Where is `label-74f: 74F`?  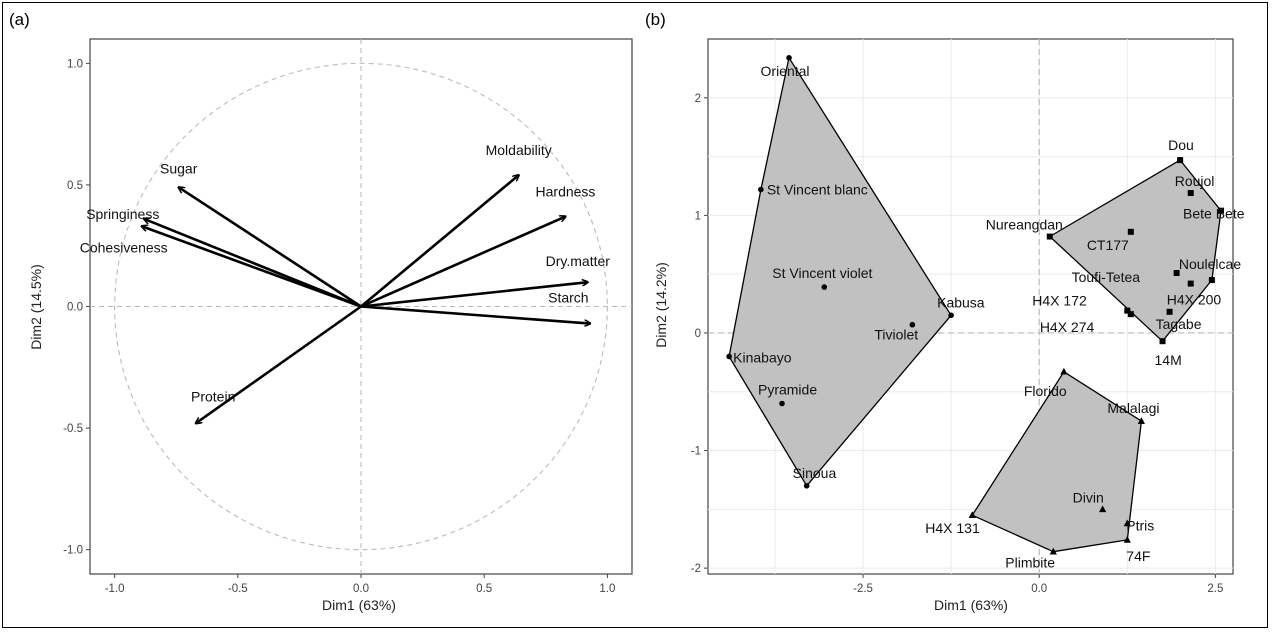
label-74f: 74F is located at coordinates (1138, 556).